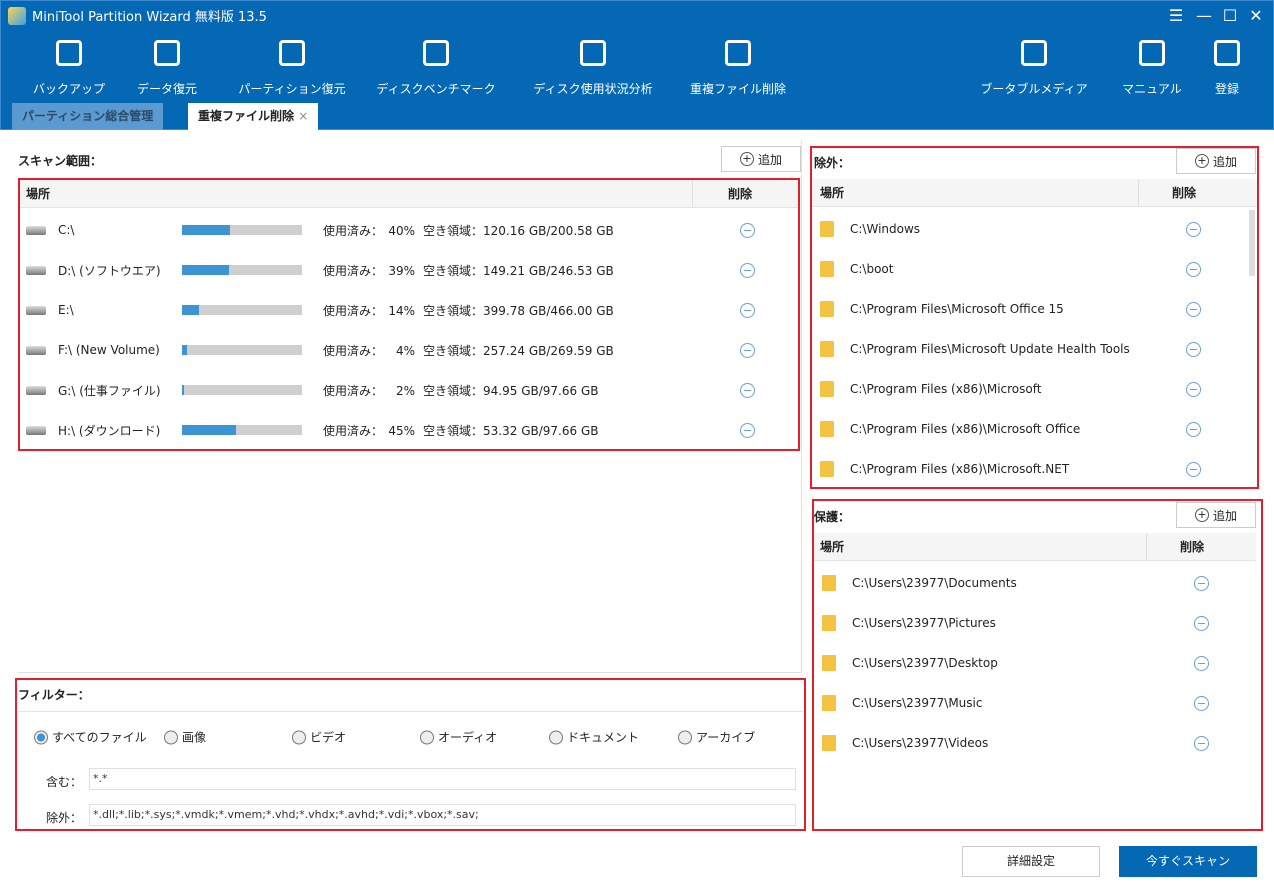 This screenshot has height=894, width=1274. What do you see at coordinates (1256, 15) in the screenshot?
I see `close-button: ✕` at bounding box center [1256, 15].